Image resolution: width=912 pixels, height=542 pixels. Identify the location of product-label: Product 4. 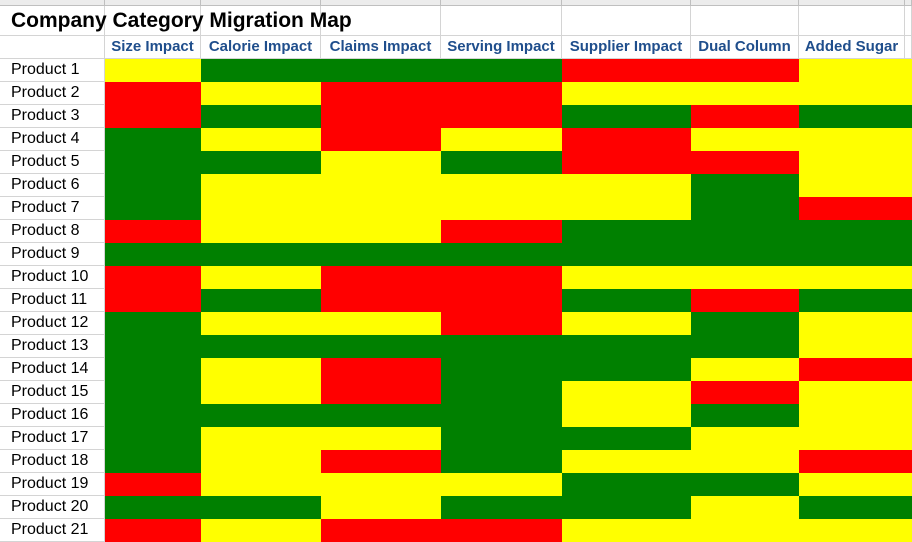
(52, 139).